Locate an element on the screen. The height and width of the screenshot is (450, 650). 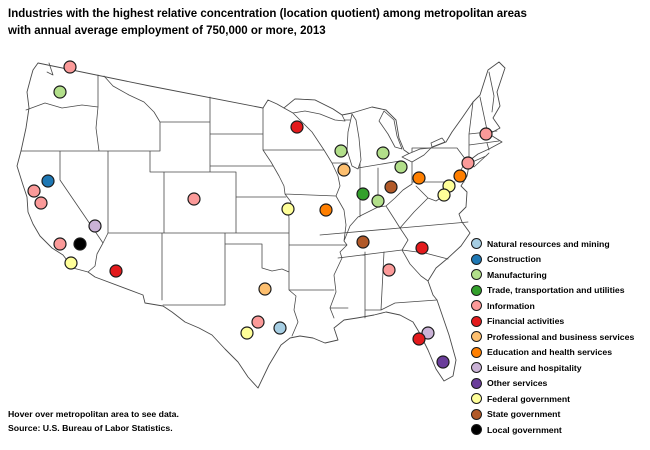
great-lakes is located at coordinates (386, 134).